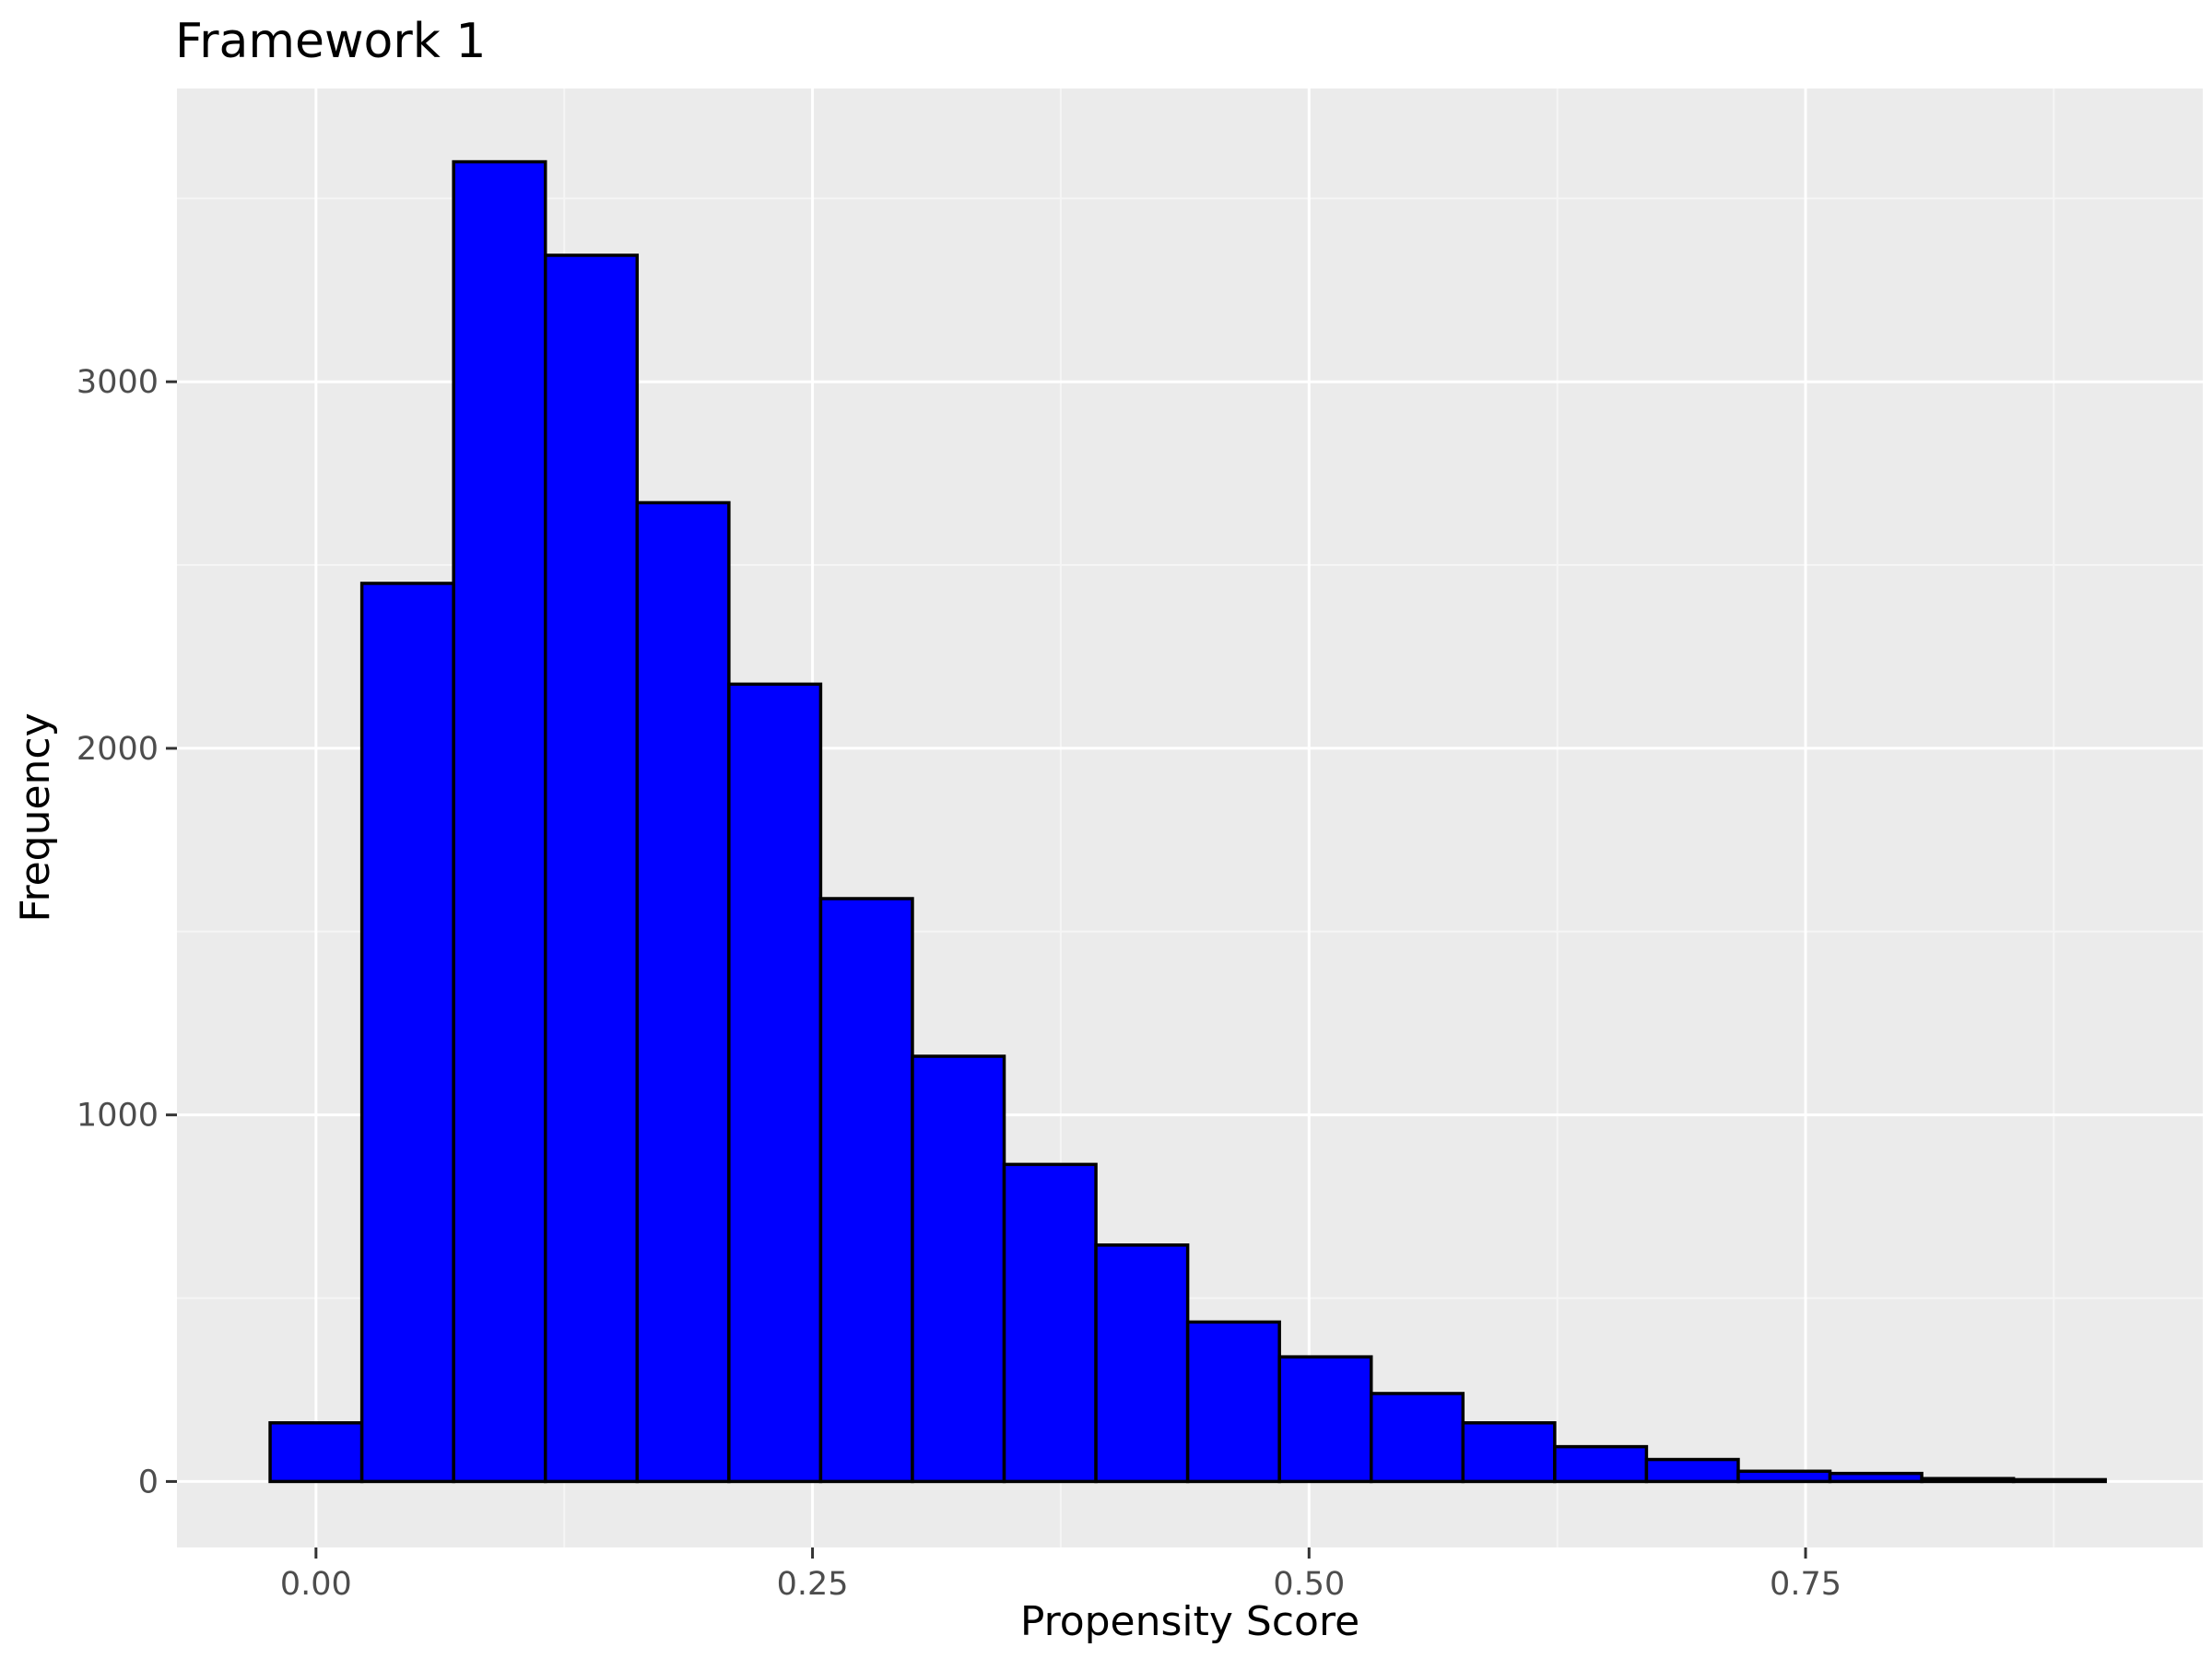 This screenshot has height=1659, width=2212. What do you see at coordinates (117, 749) in the screenshot?
I see `y-tick-label: 2000` at bounding box center [117, 749].